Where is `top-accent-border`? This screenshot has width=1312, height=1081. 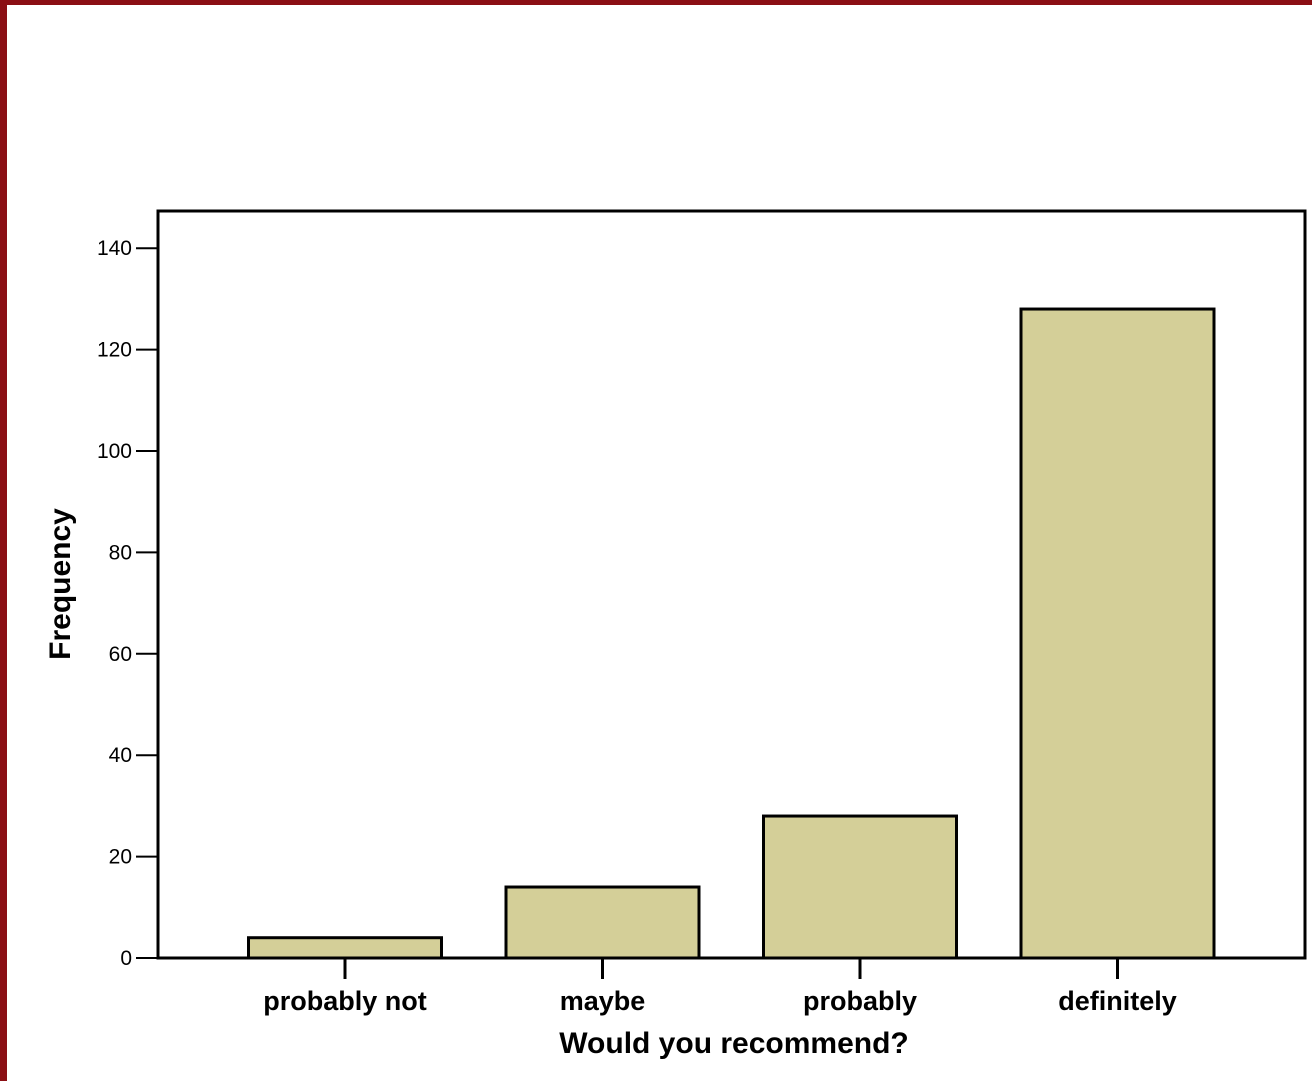 top-accent-border is located at coordinates (656, 2).